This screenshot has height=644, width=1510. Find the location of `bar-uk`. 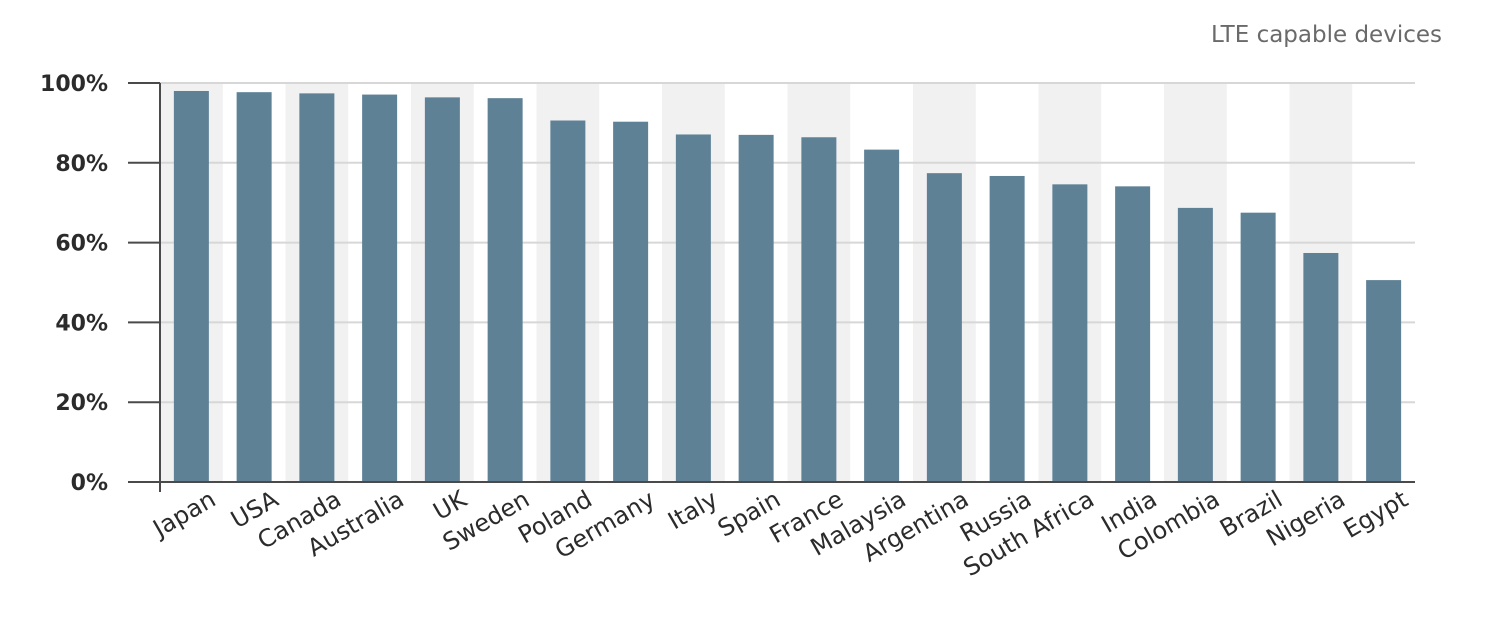

bar-uk is located at coordinates (442, 289).